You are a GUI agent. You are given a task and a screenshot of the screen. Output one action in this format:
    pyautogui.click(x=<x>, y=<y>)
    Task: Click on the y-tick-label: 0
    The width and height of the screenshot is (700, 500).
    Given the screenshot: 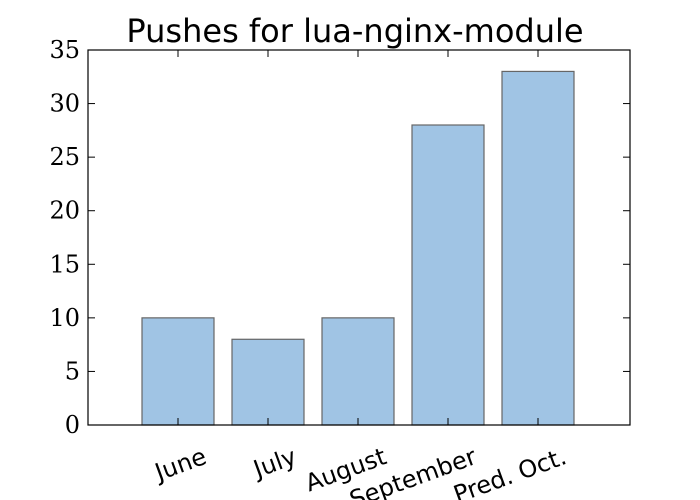 What is the action you would take?
    pyautogui.click(x=72, y=425)
    